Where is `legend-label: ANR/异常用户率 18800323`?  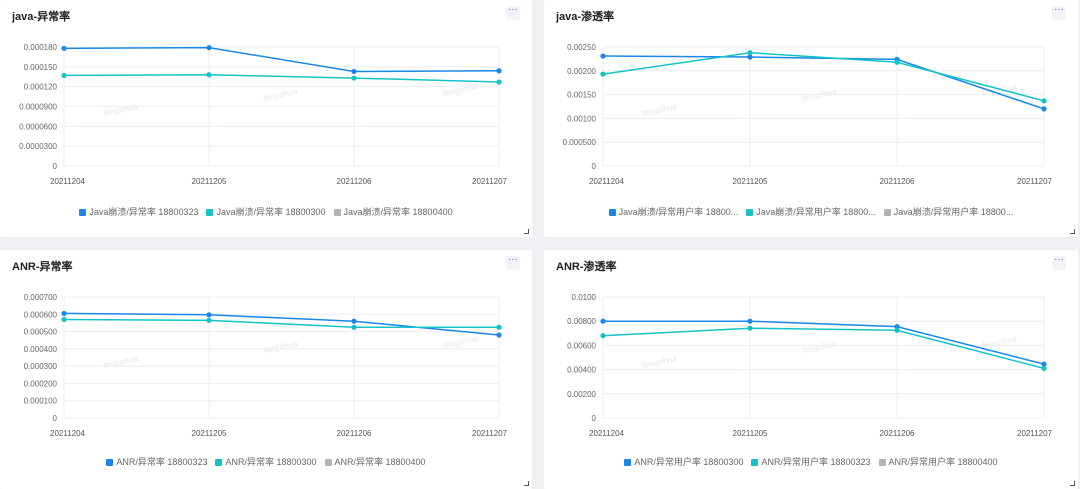 legend-label: ANR/异常用户率 18800323 is located at coordinates (816, 462).